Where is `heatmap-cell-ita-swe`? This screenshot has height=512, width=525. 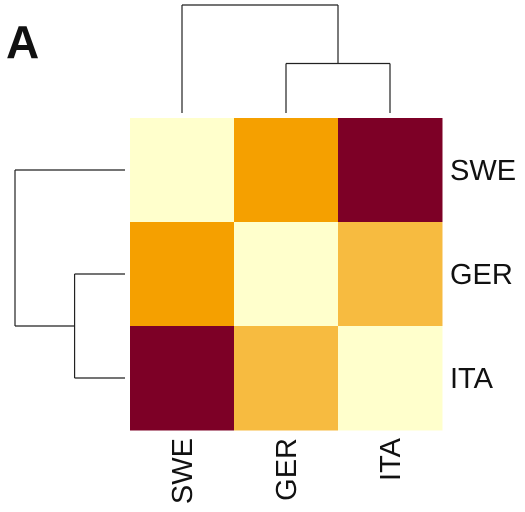
heatmap-cell-ita-swe is located at coordinates (182, 378).